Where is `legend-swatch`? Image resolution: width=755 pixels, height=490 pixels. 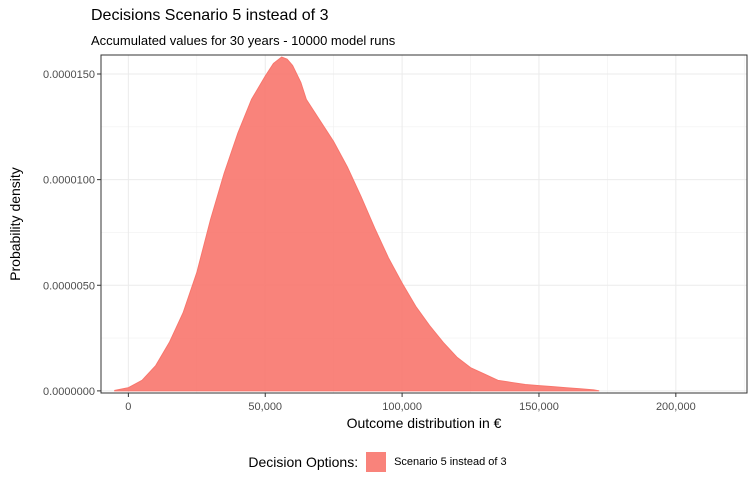
legend-swatch is located at coordinates (376, 462).